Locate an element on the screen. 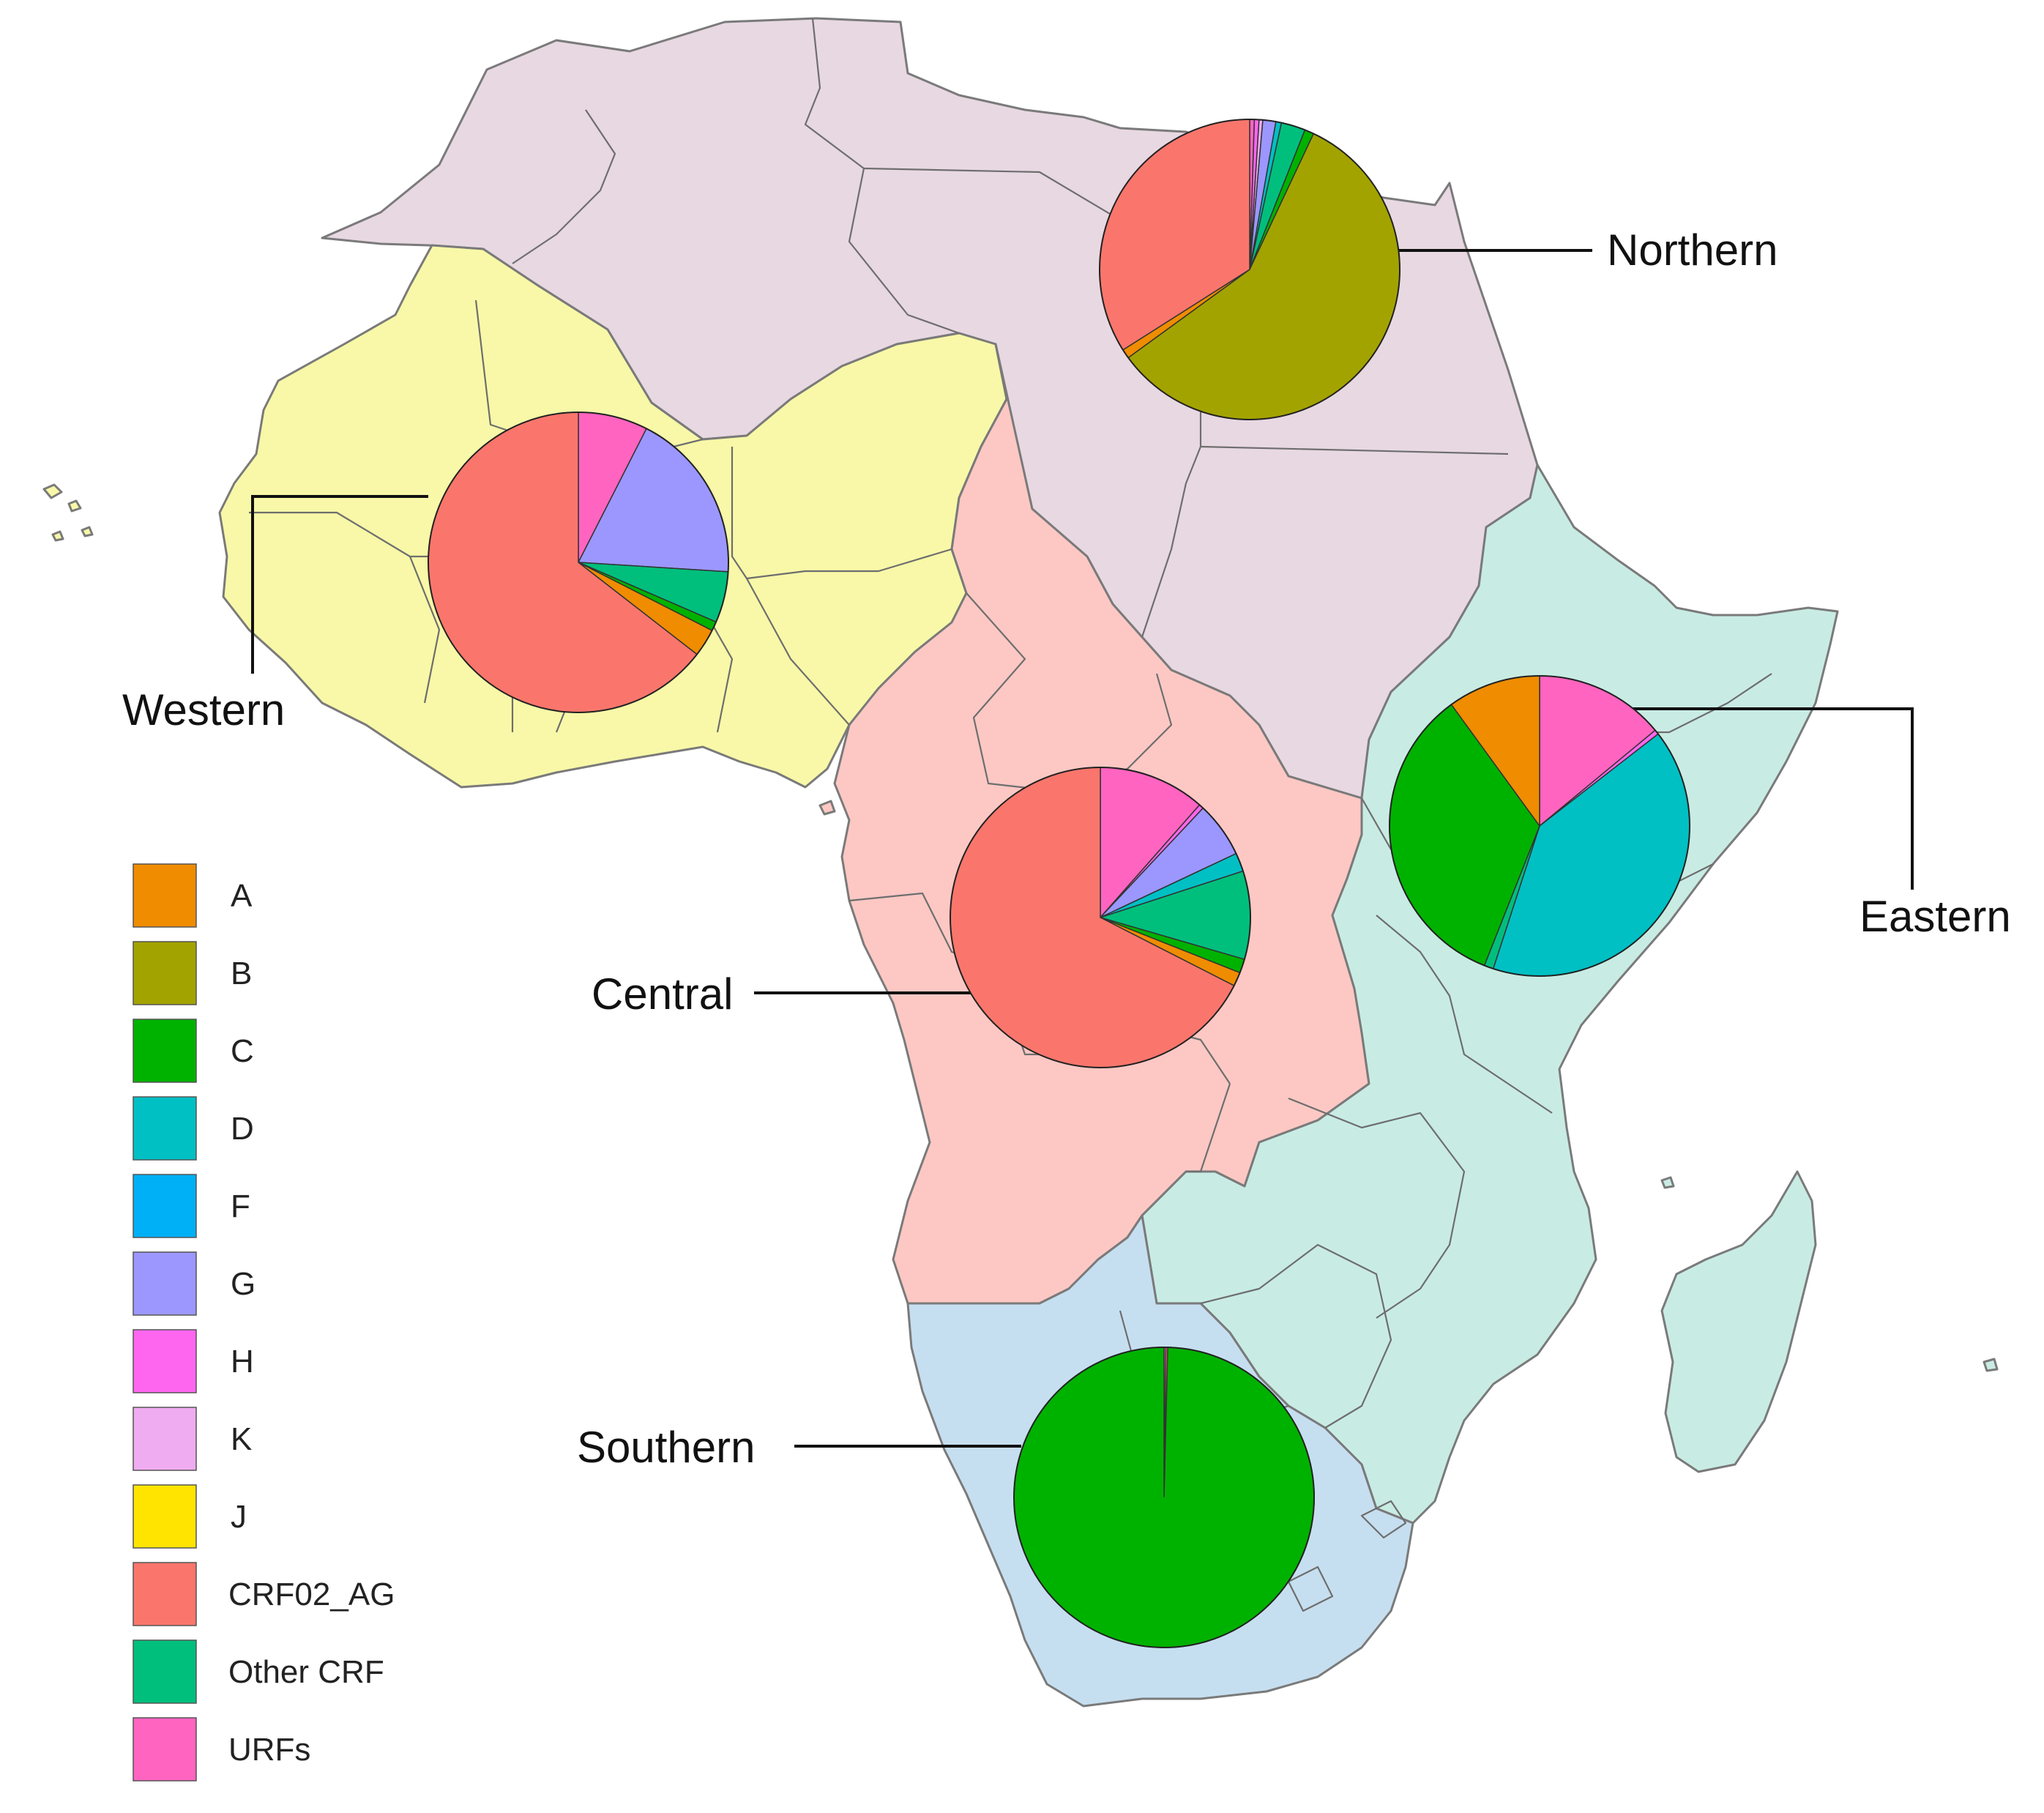 The width and height of the screenshot is (2044, 1813). pie-eastern is located at coordinates (1539, 826).